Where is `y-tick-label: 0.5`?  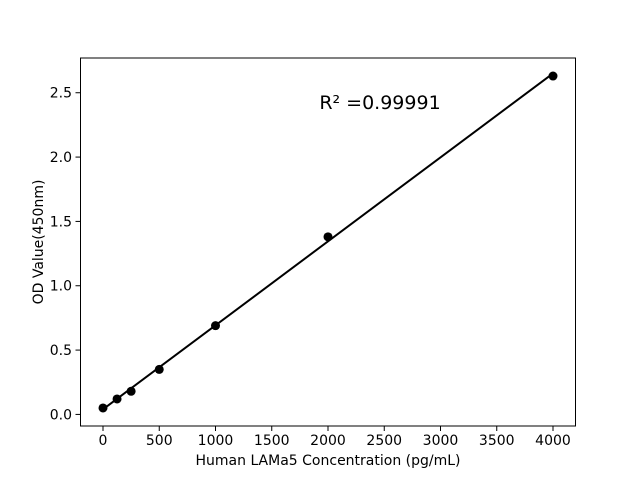 y-tick-label: 0.5 is located at coordinates (61, 351).